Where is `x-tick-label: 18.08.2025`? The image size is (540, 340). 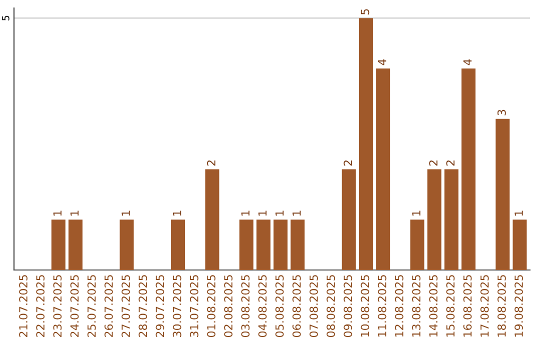
x-tick-label: 18.08.2025 is located at coordinates (501, 306).